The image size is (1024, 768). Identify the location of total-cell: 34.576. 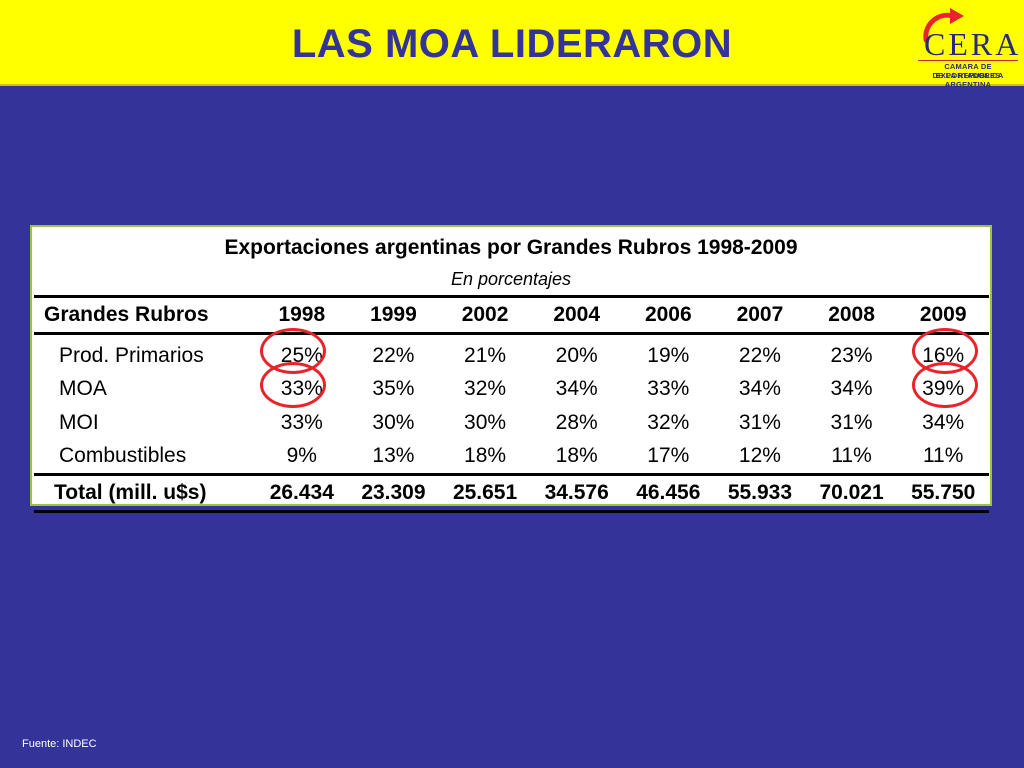
(576, 493).